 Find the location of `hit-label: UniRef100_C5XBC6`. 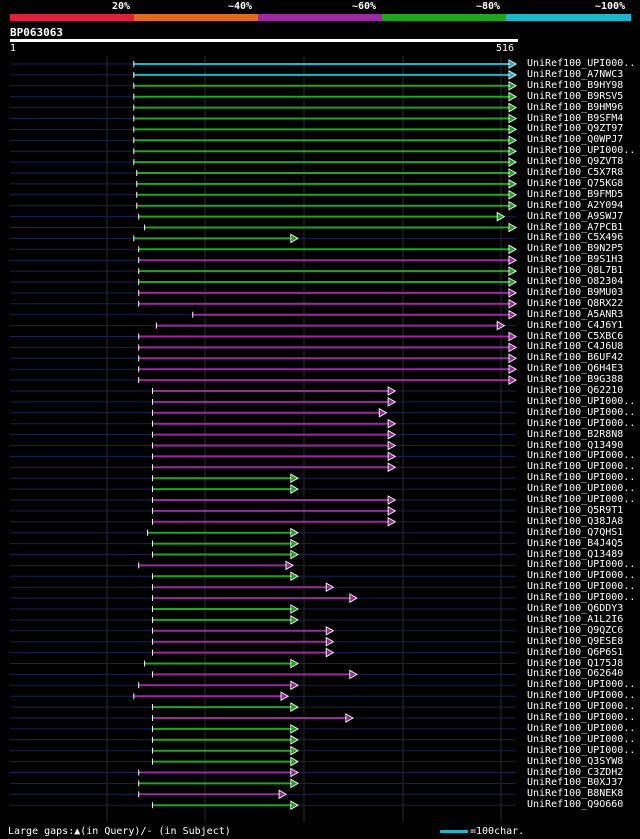

hit-label: UniRef100_C5XBC6 is located at coordinates (575, 336).